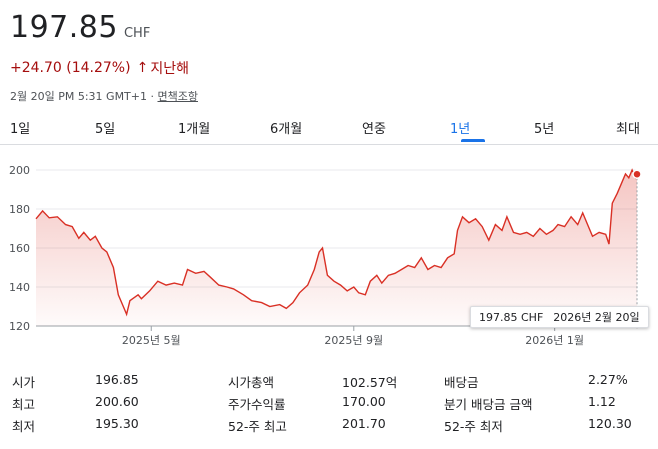  Describe the element at coordinates (329, 401) in the screenshot. I see `stats-row: 최고 200.60 주가수익률 170.00 분기 배당금 금액 1.12` at that location.